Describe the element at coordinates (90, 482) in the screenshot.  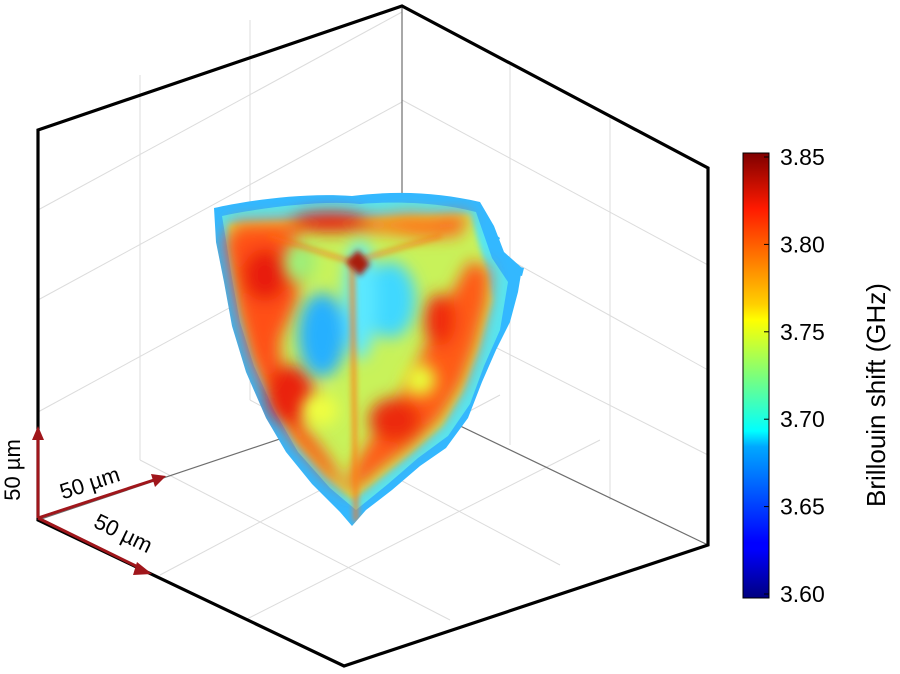
I see `scale-bar-back-left-label: 50 µm` at that location.